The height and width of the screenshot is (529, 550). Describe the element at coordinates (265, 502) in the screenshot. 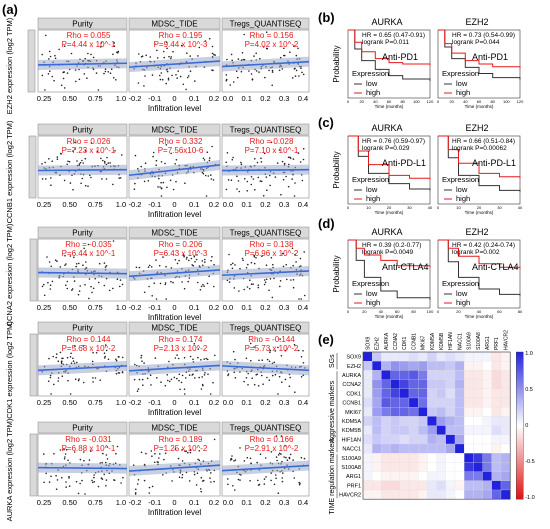

I see `x-tick-label: 0.2` at that location.